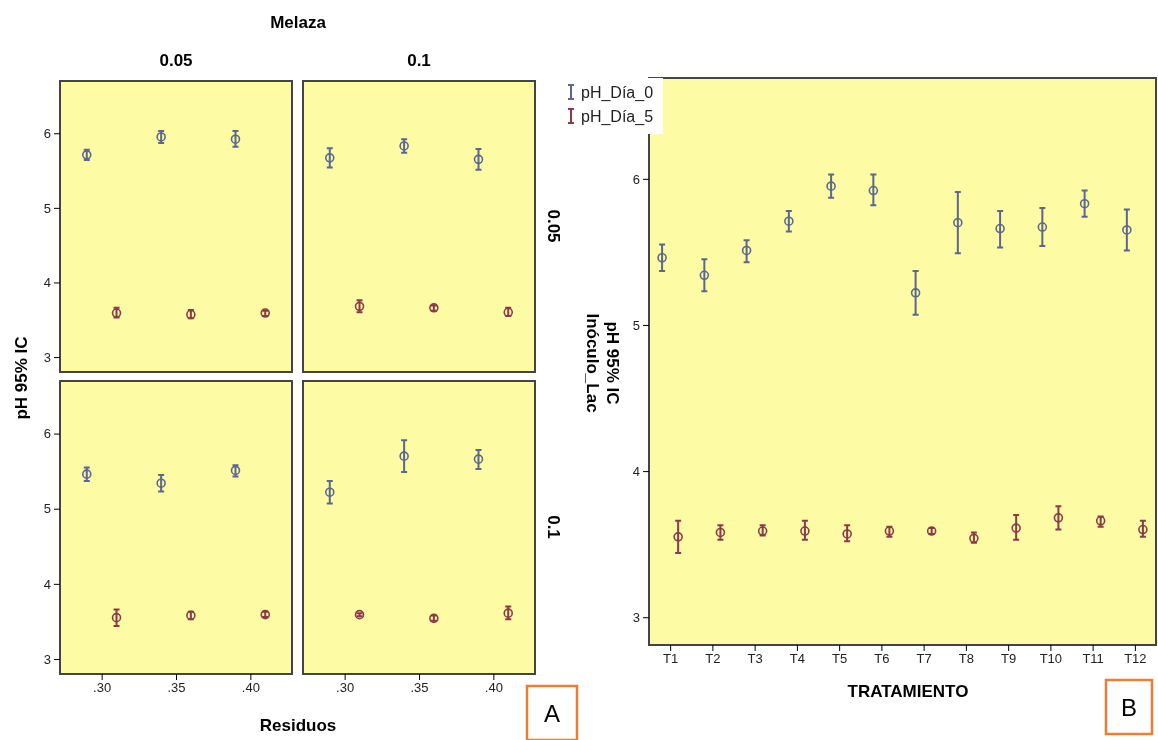 Image resolution: width=1158 pixels, height=740 pixels. What do you see at coordinates (1129, 707) in the screenshot?
I see `text: B` at bounding box center [1129, 707].